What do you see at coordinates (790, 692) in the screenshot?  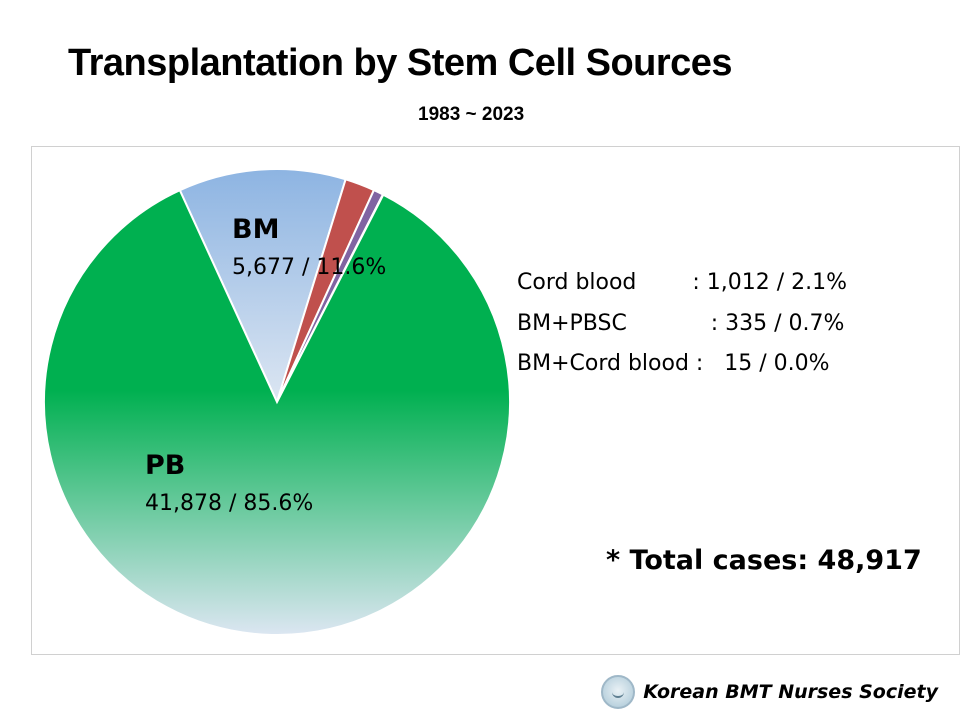 I see `footer-organization: Korean BMT Nurses Society` at bounding box center [790, 692].